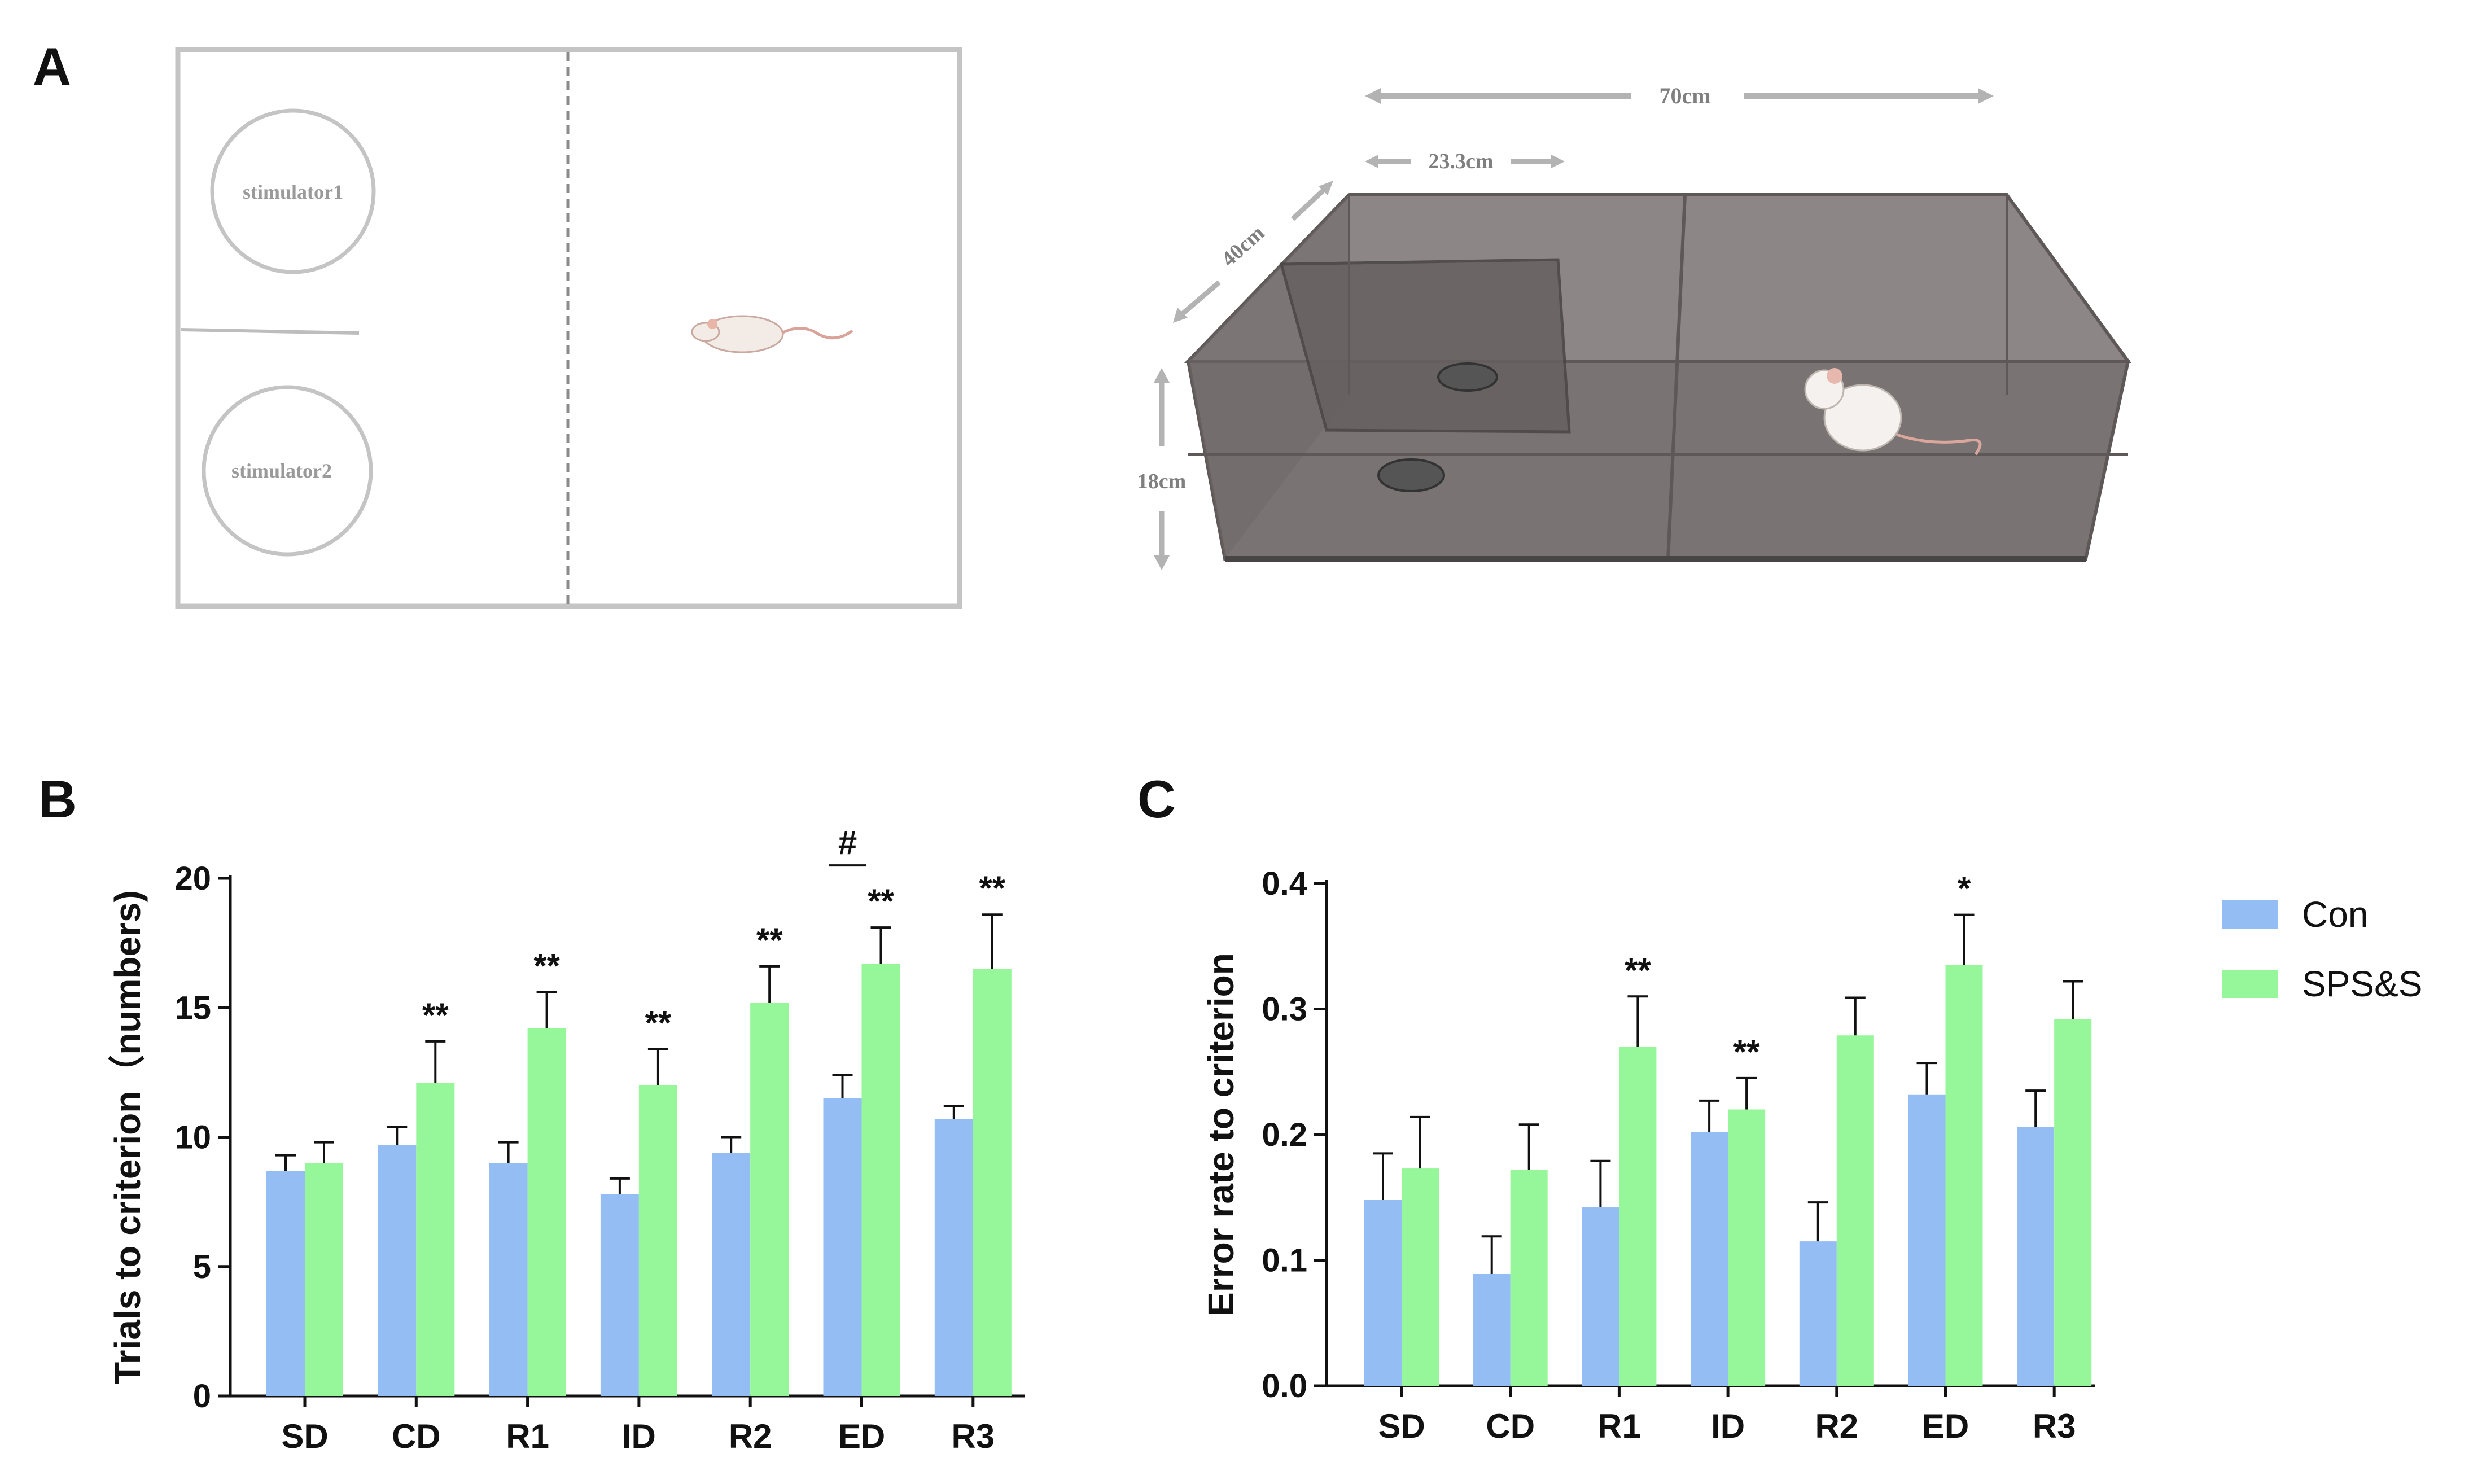 The image size is (2469, 1484). I want to click on y-axis-title: Error rate to criterion, so click(1221, 1134).